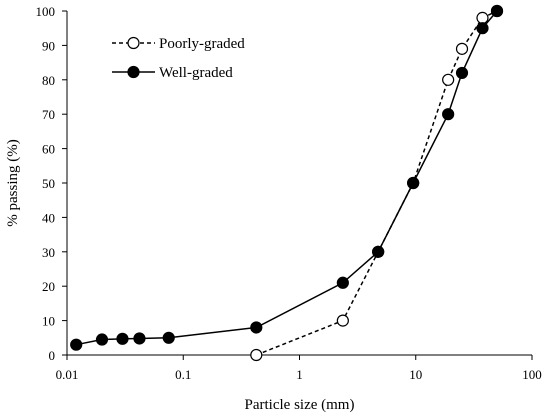 This screenshot has height=416, width=550. What do you see at coordinates (46, 11) in the screenshot?
I see `y-tick-label: 100` at bounding box center [46, 11].